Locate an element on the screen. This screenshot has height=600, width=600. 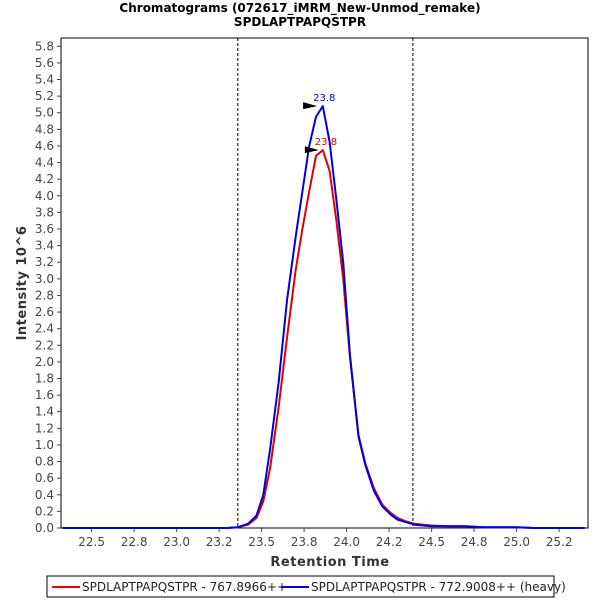
y-tick-label: 0.4 is located at coordinates (44, 495).